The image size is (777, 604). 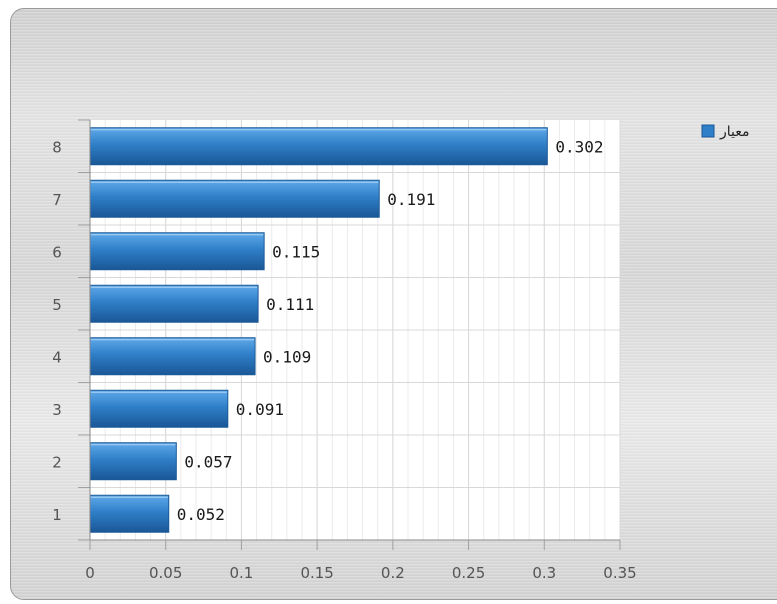 I want to click on y-tick-label: 5, so click(x=57, y=305).